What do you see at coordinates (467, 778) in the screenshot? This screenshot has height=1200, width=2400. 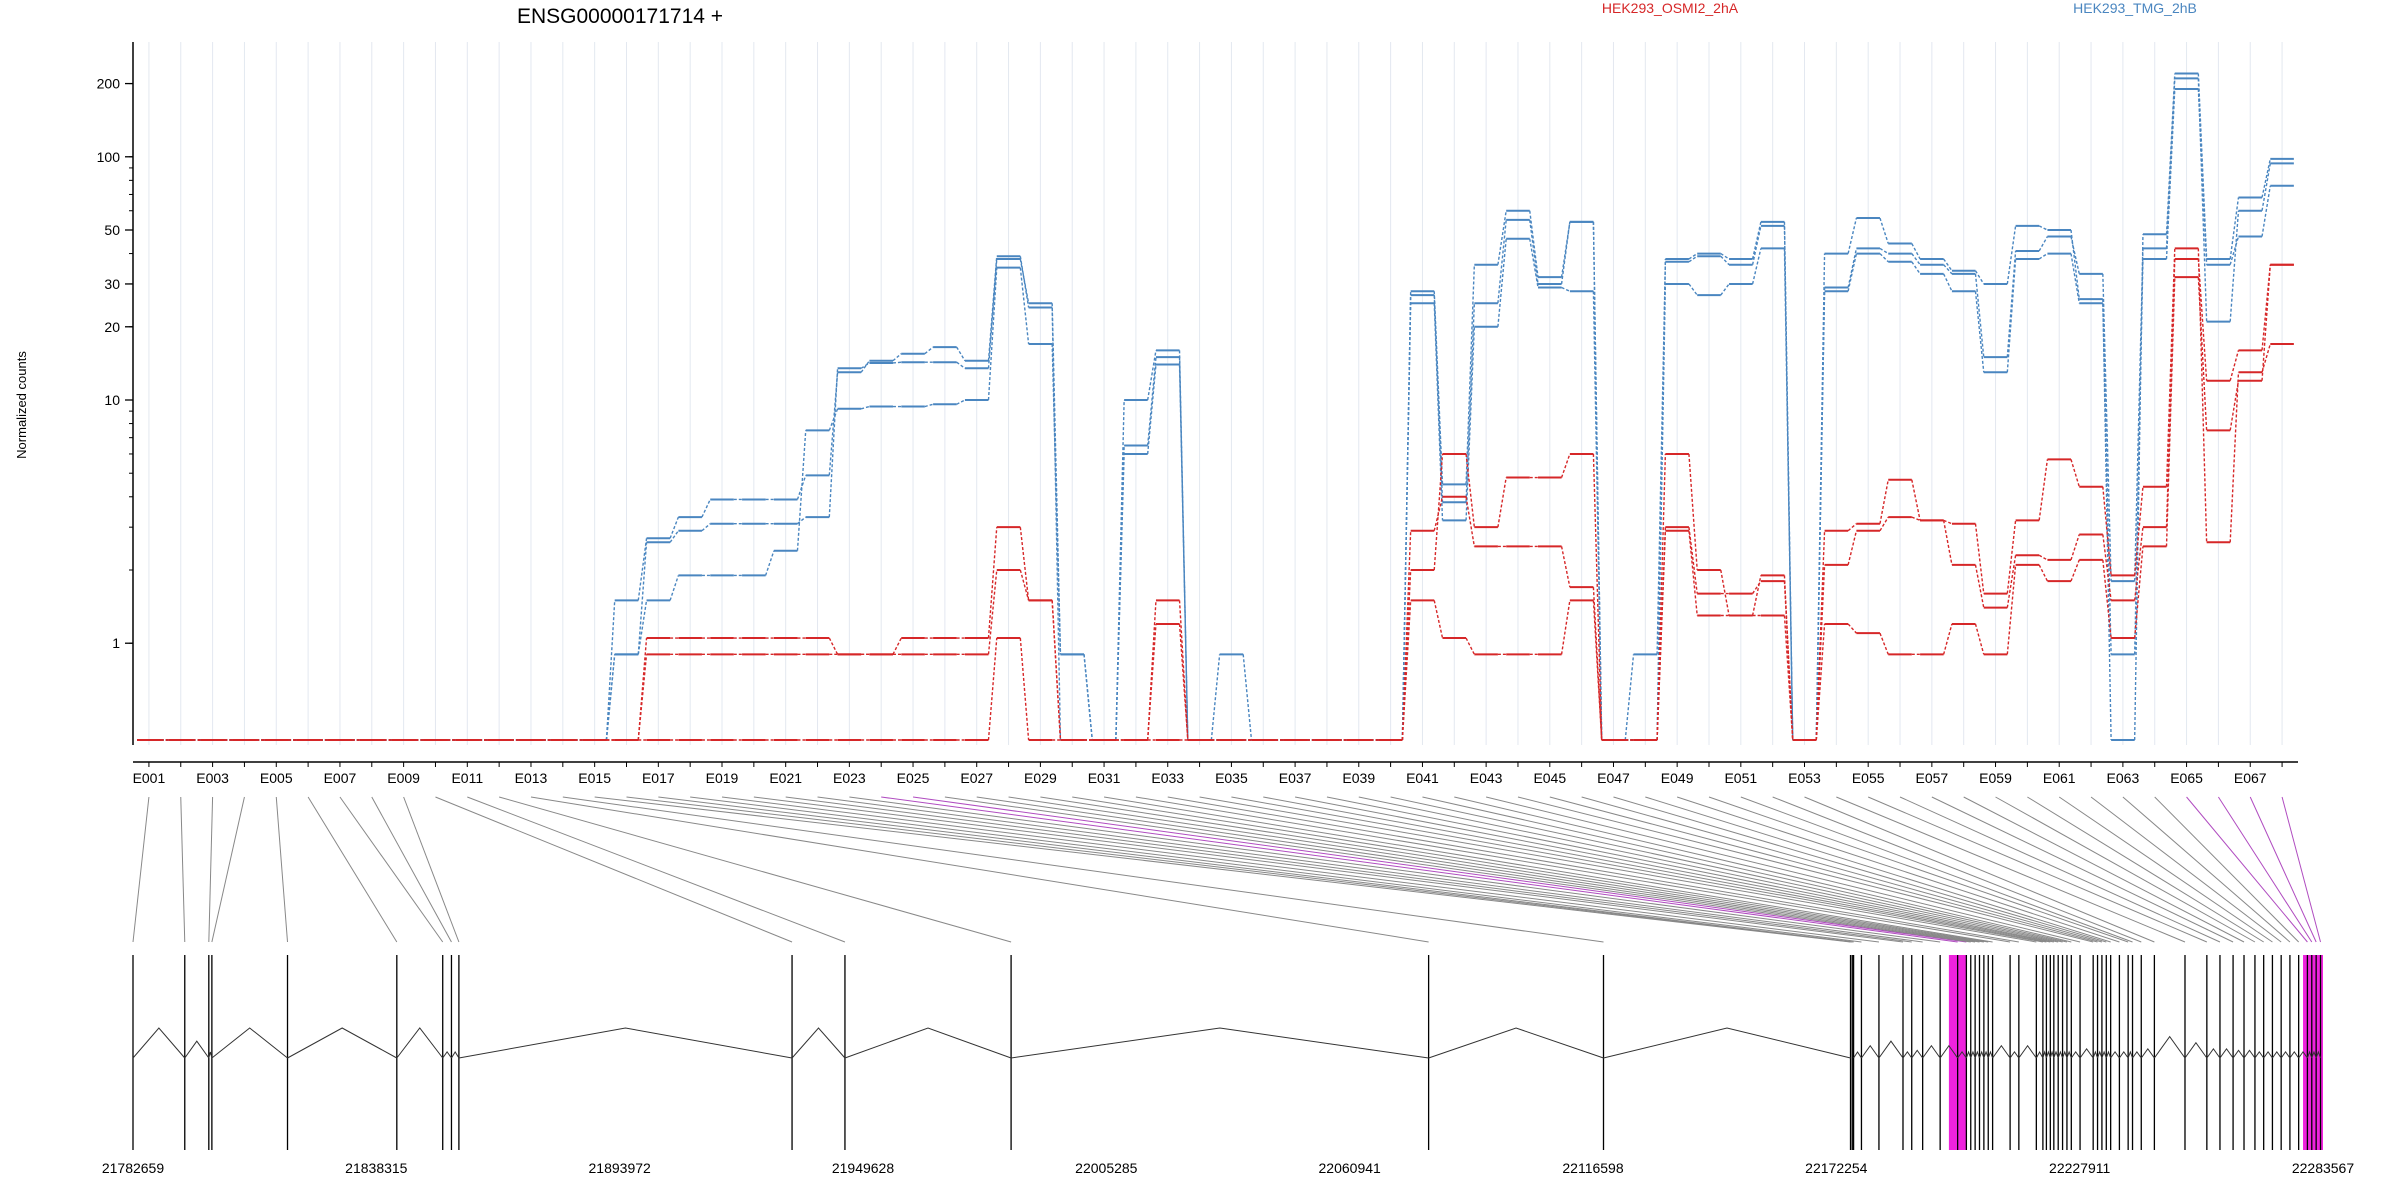 I see `x-tick-label: E011` at bounding box center [467, 778].